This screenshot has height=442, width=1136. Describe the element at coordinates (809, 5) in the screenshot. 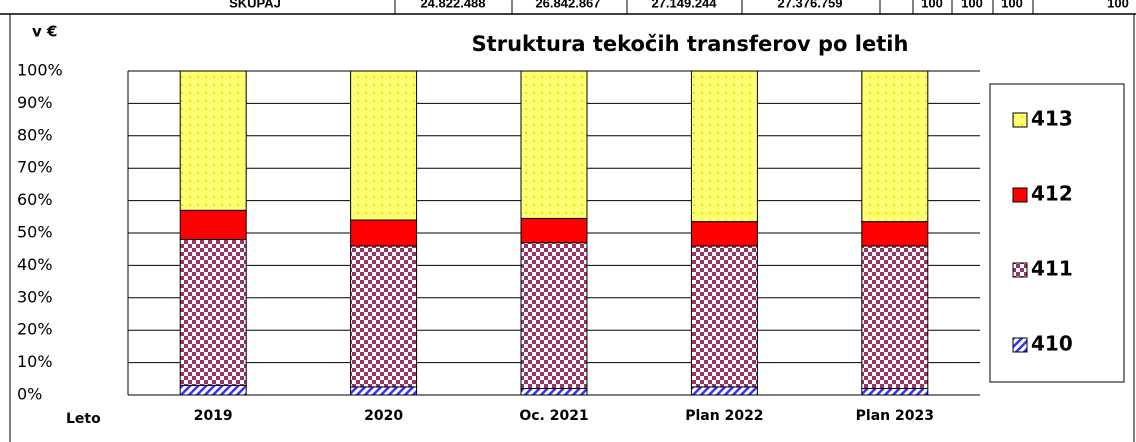

I see `row-cell: 27.376.759` at that location.